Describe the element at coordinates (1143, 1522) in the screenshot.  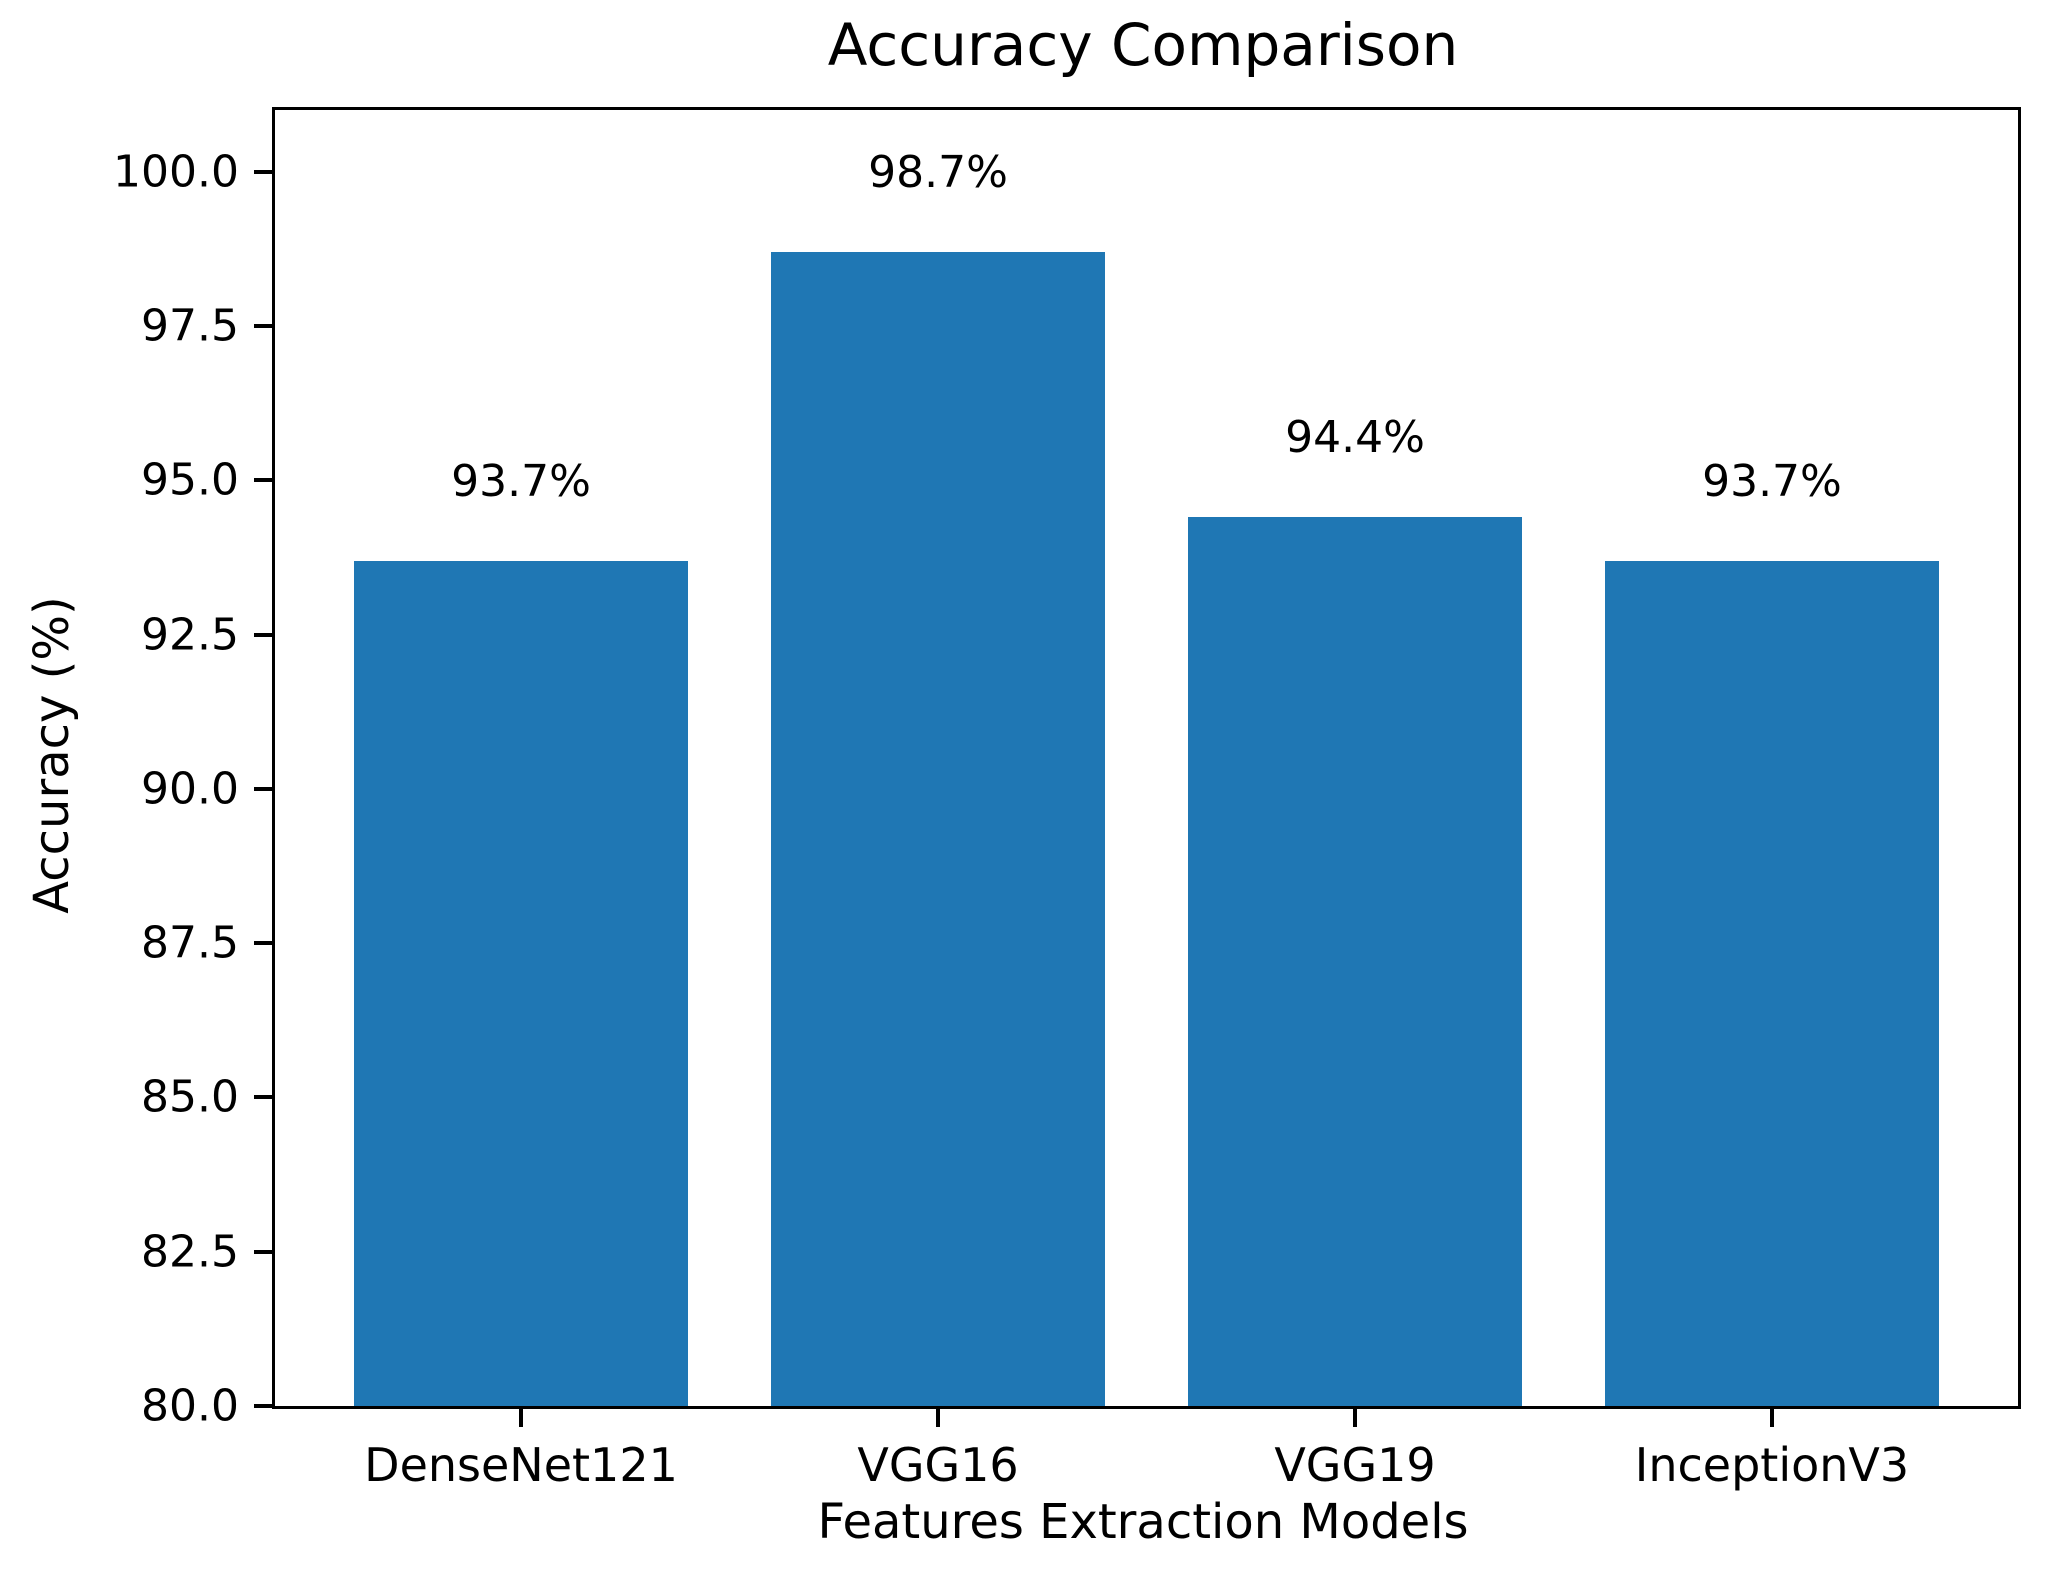
I see `x-axis-label: Features Extraction Models` at that location.